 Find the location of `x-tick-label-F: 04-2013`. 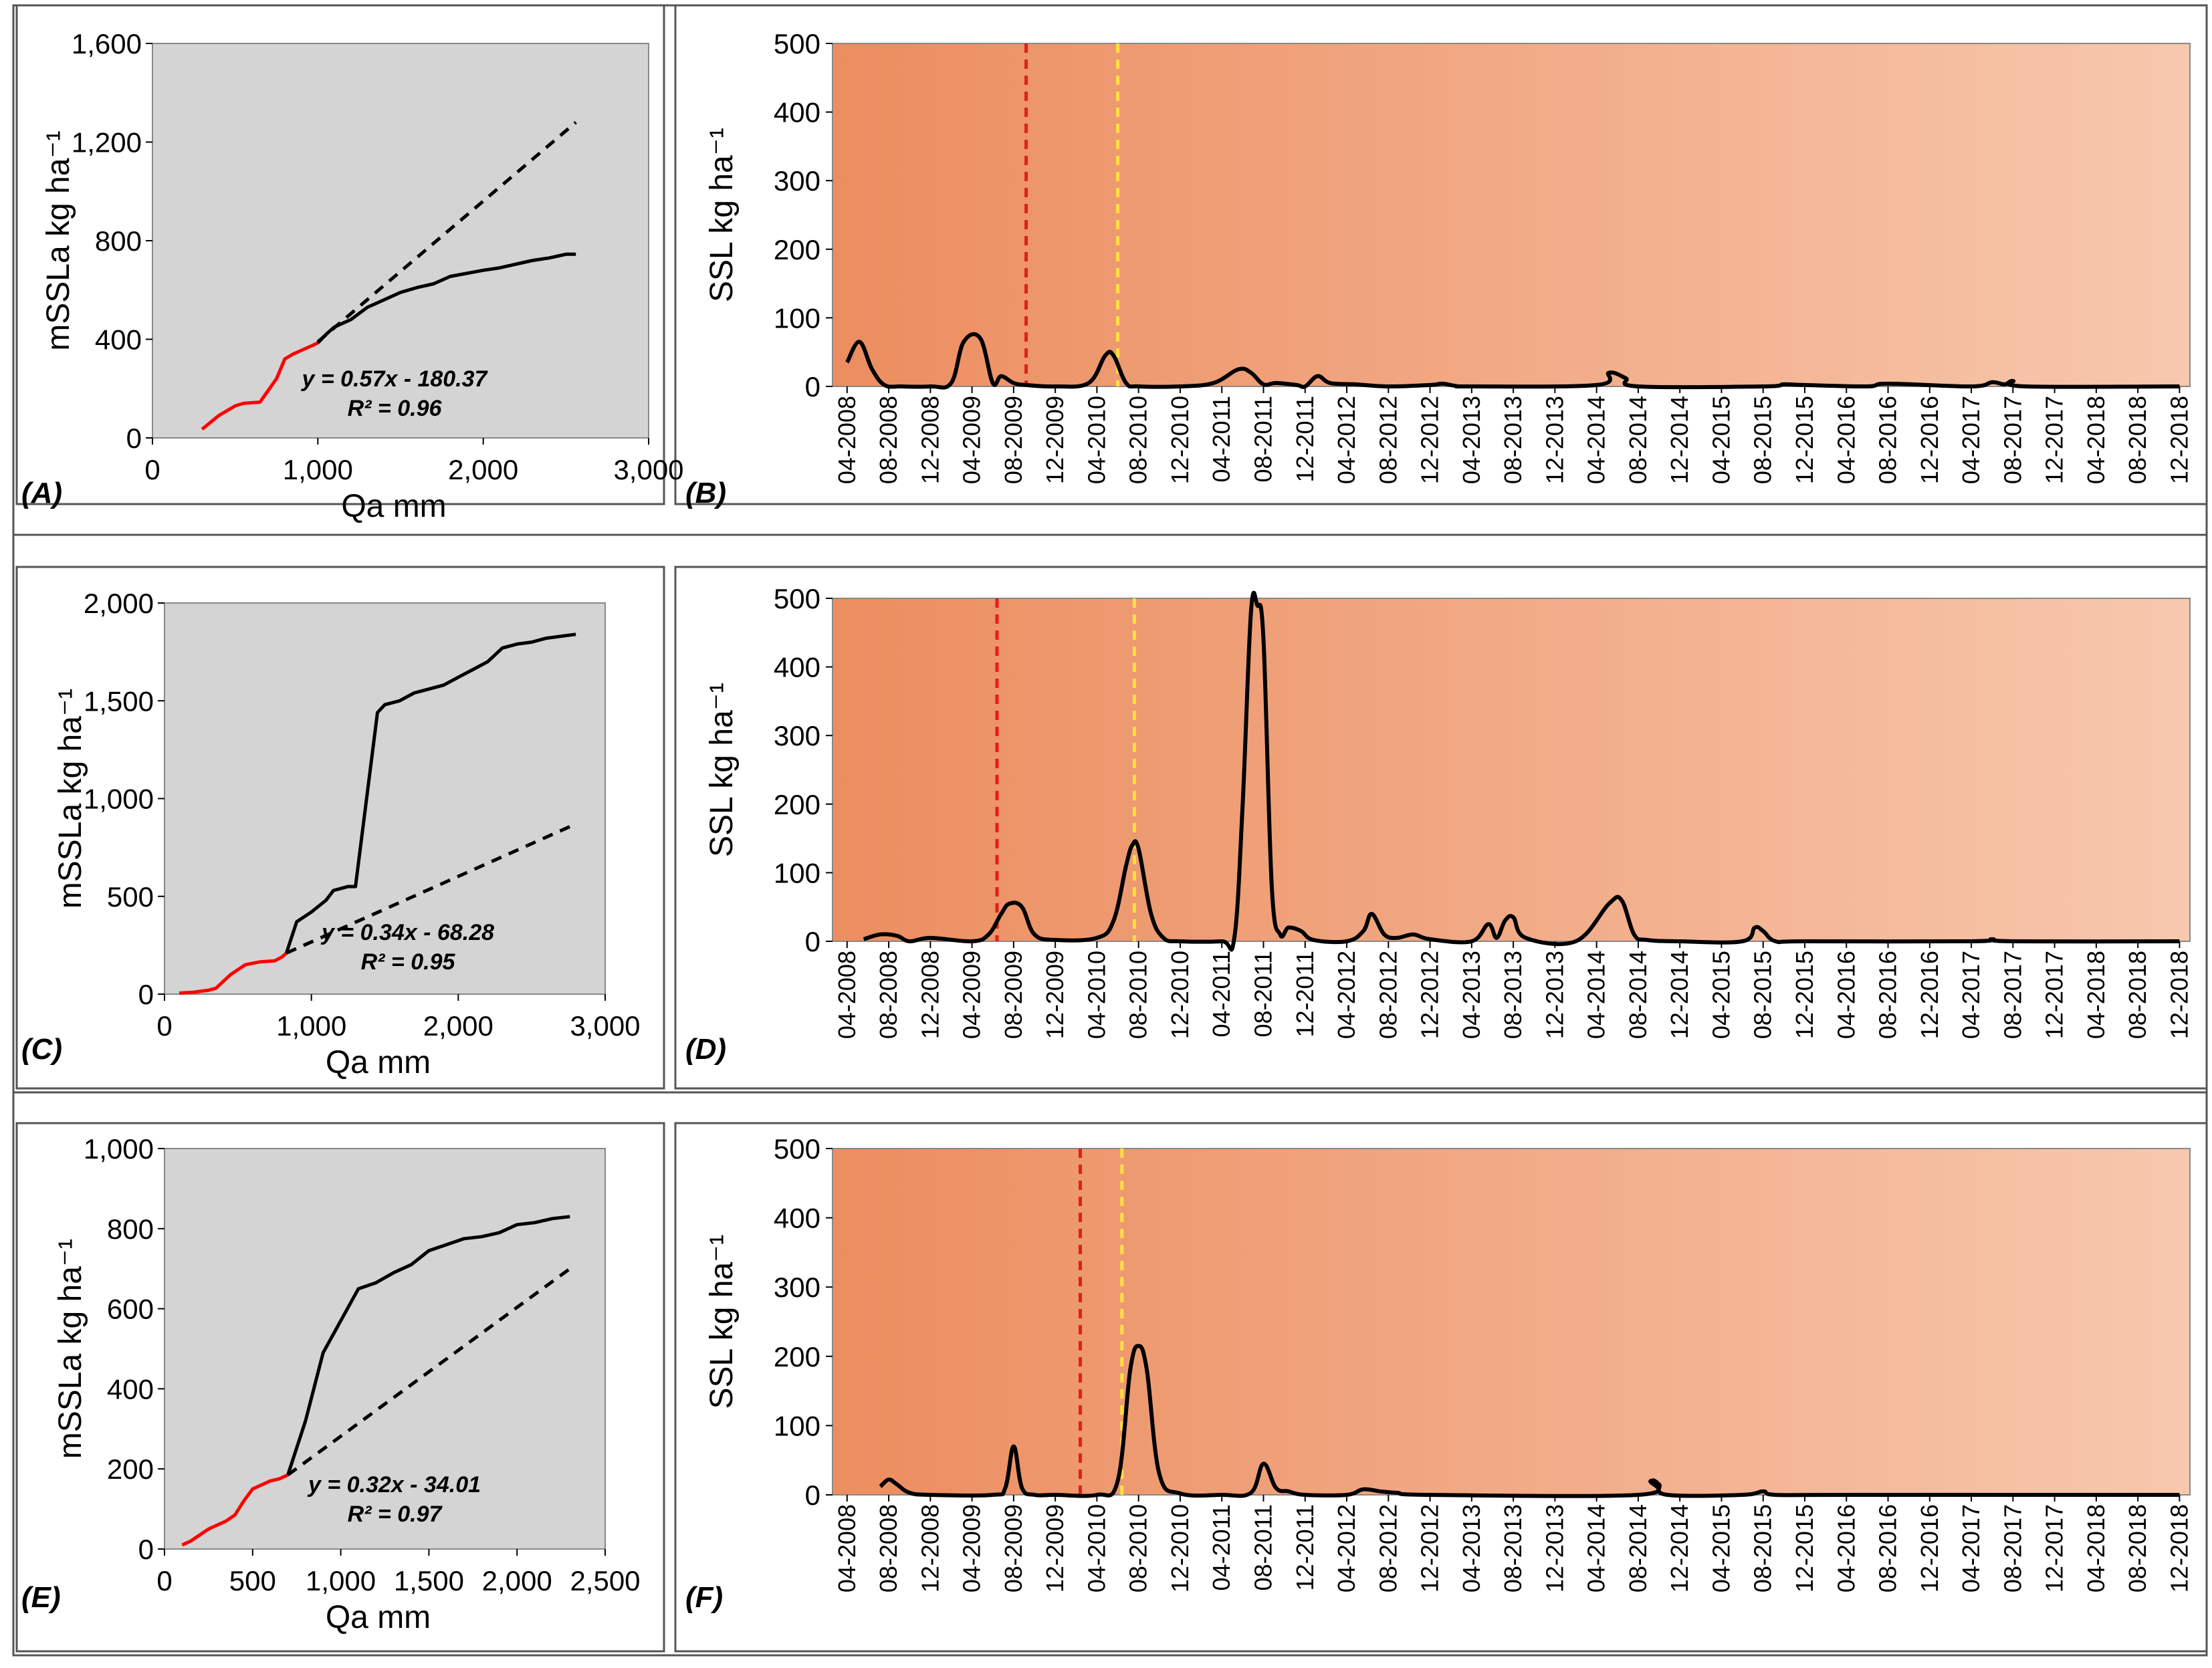

x-tick-label-F: 04-2013 is located at coordinates (1471, 1548).